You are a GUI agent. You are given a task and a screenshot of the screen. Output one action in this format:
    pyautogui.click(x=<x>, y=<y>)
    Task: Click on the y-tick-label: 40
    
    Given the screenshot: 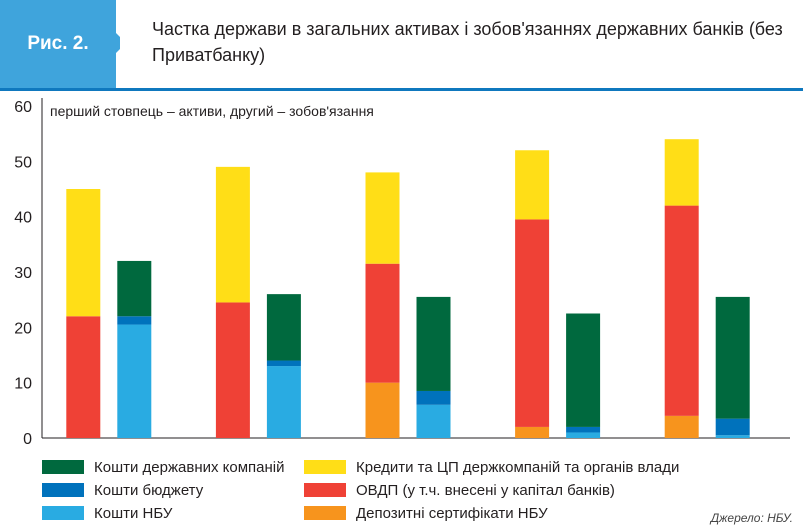 What is the action you would take?
    pyautogui.click(x=23, y=218)
    